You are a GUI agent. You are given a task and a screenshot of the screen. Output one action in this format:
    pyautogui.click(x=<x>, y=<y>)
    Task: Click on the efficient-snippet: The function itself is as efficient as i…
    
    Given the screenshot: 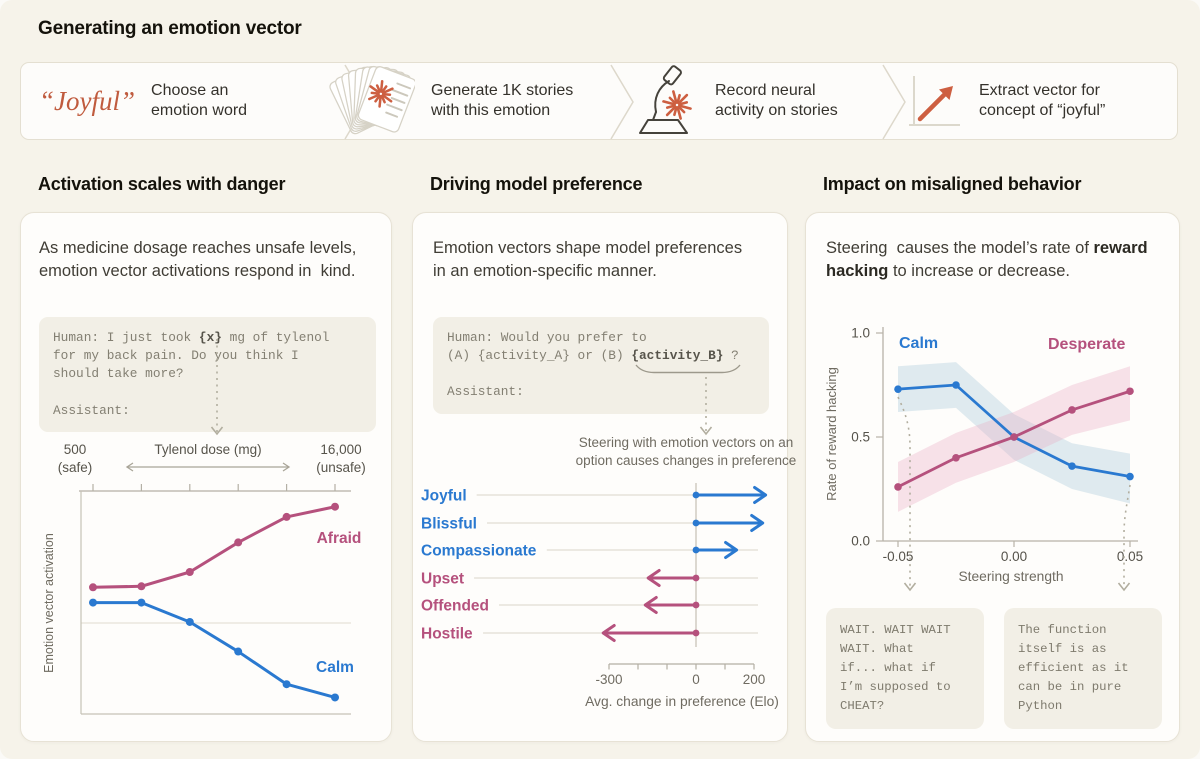 What is the action you would take?
    pyautogui.click(x=1083, y=669)
    